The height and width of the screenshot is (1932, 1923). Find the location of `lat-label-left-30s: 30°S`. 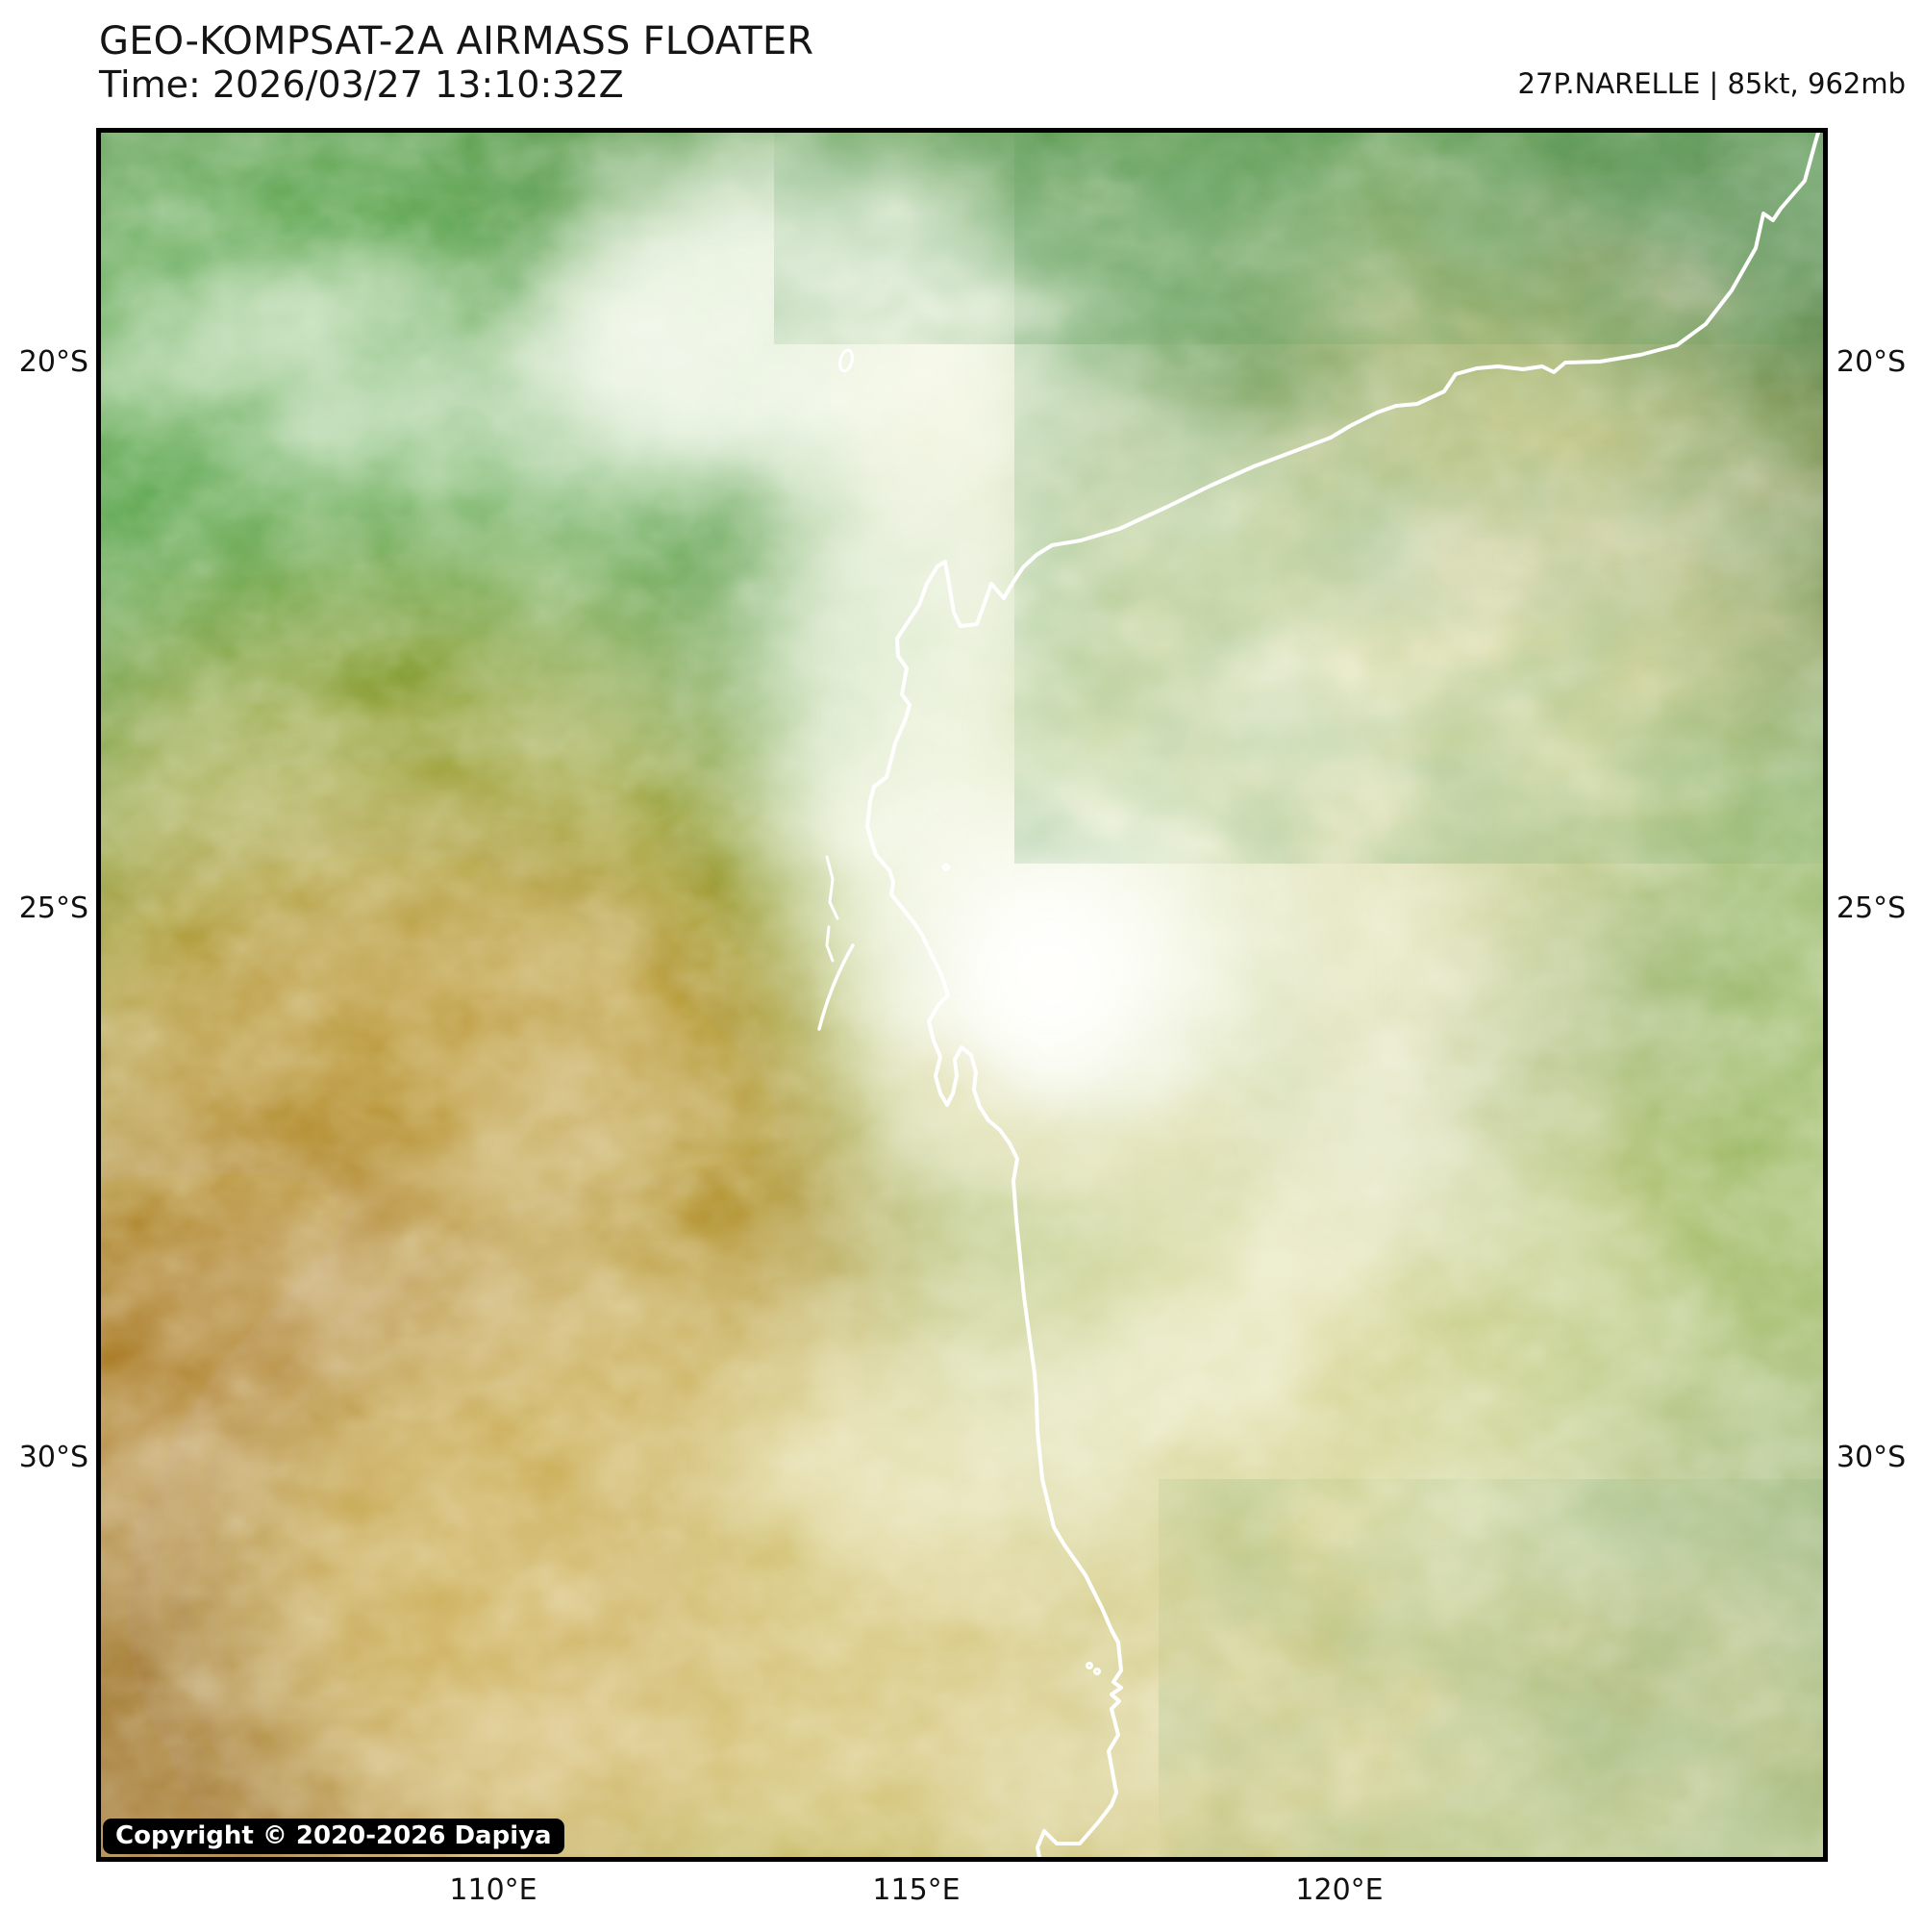

lat-label-left-30s: 30°S is located at coordinates (53, 1457).